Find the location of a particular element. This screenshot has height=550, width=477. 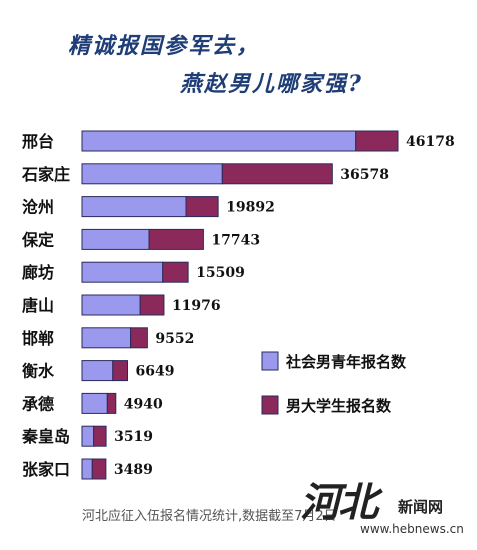

total-value-label: 3519 is located at coordinates (133, 437).